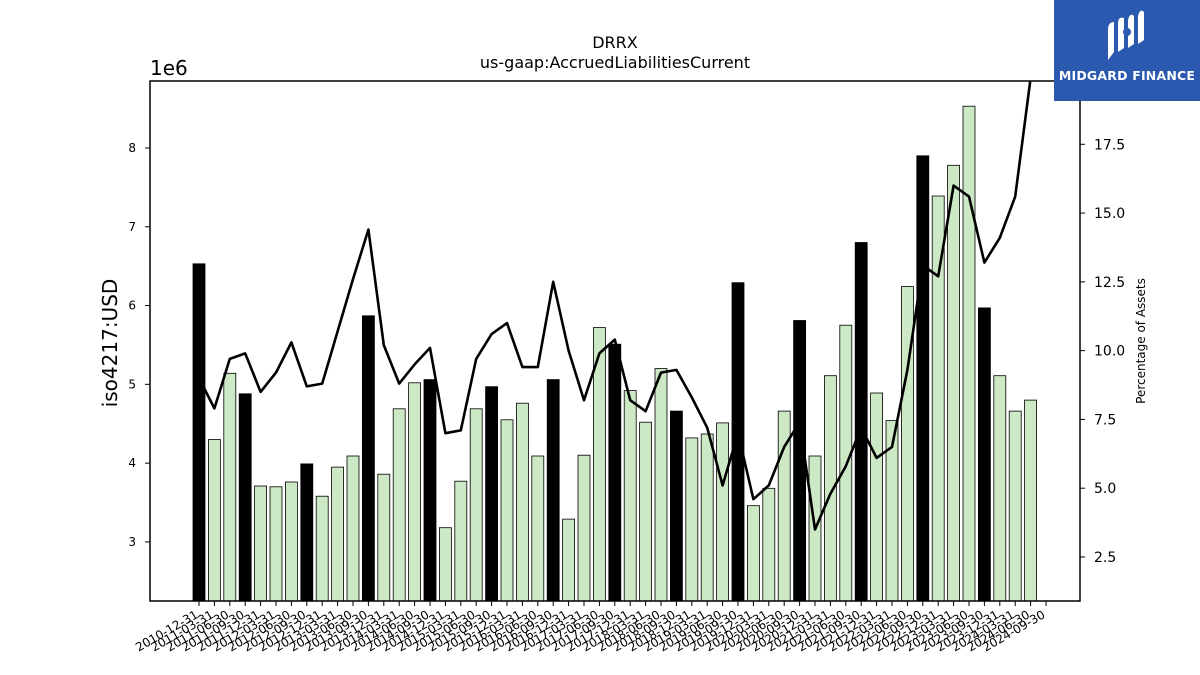 The width and height of the screenshot is (1200, 675). I want to click on midgard-m-icon, so click(1126, 35).